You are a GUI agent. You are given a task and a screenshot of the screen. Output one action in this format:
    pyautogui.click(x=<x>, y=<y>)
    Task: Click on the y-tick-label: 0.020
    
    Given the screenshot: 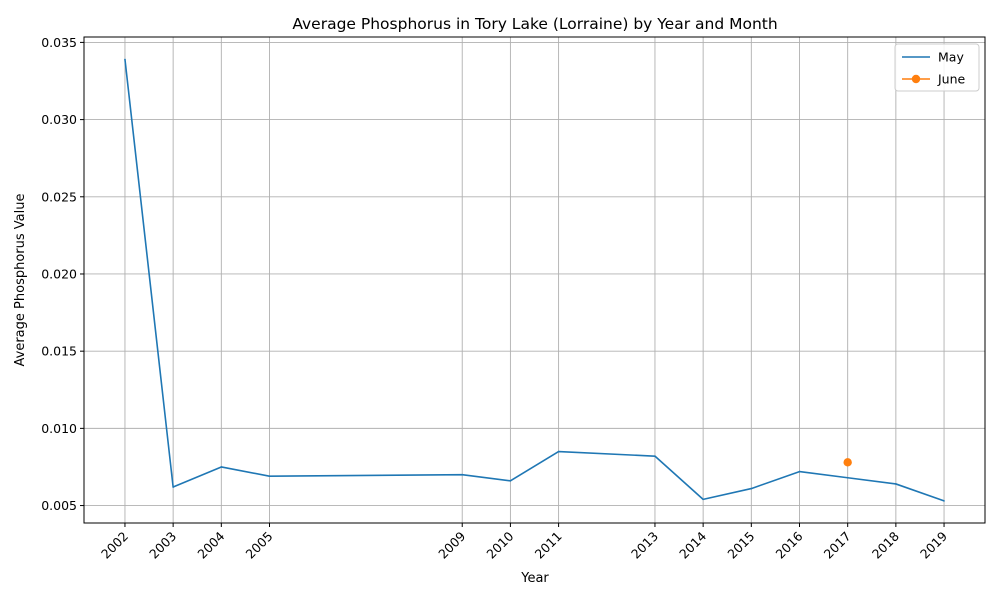 What is the action you would take?
    pyautogui.click(x=59, y=273)
    